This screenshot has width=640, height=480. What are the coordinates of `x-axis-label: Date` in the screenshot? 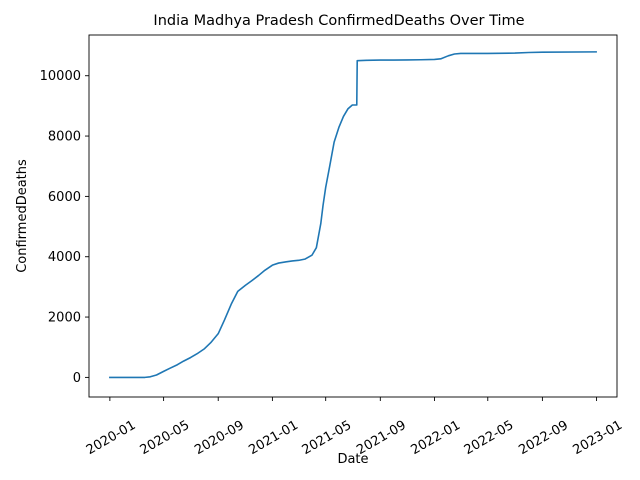 It's located at (352, 459).